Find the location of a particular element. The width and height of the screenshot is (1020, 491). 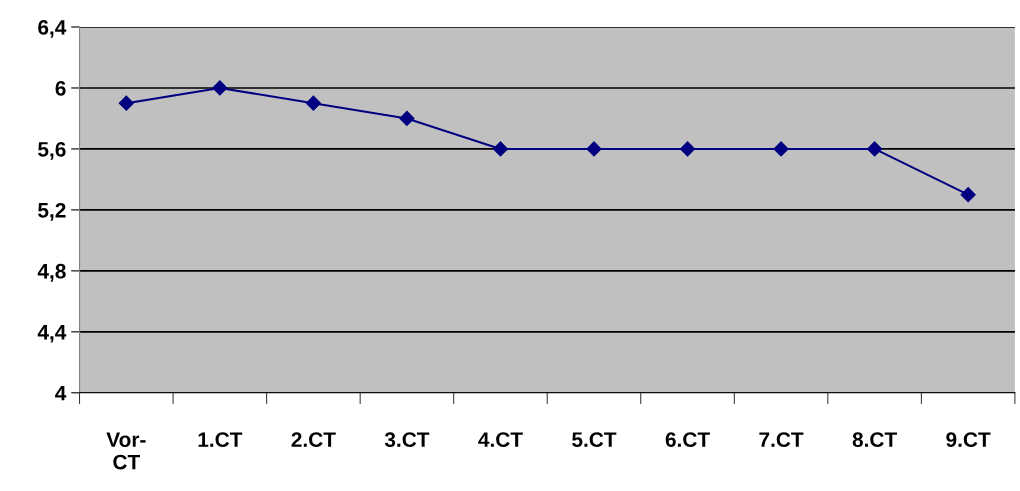

x-tick-label: 9.CT is located at coordinates (968, 439).